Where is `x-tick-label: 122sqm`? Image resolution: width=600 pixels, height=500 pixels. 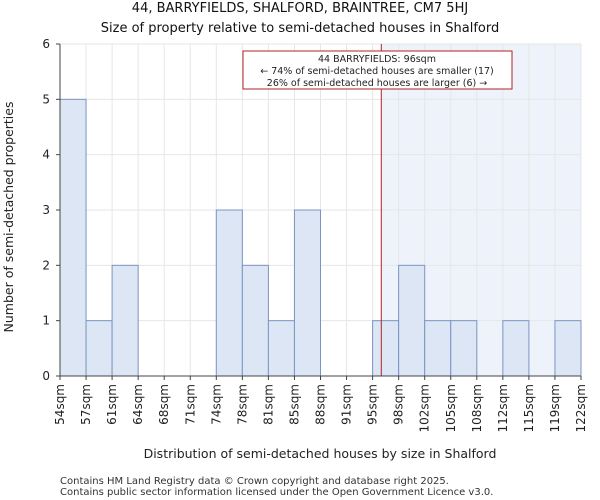 x-tick-label: 122sqm is located at coordinates (581, 408).